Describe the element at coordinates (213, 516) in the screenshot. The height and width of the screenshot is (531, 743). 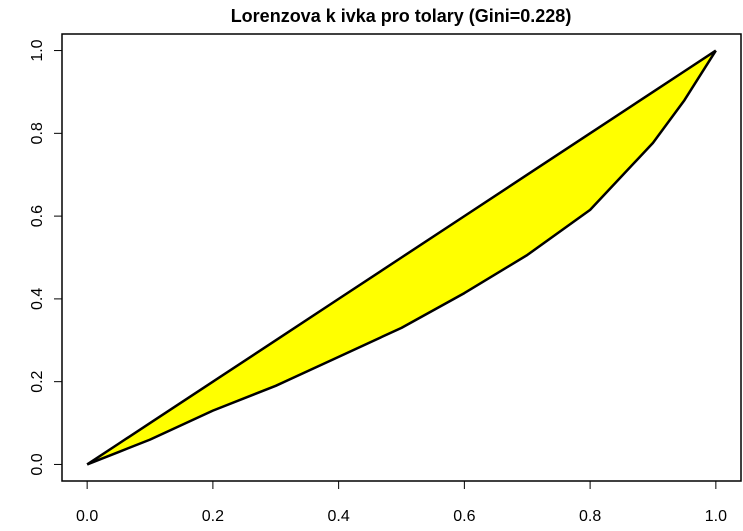
I see `x-tick-label: 0.2` at that location.